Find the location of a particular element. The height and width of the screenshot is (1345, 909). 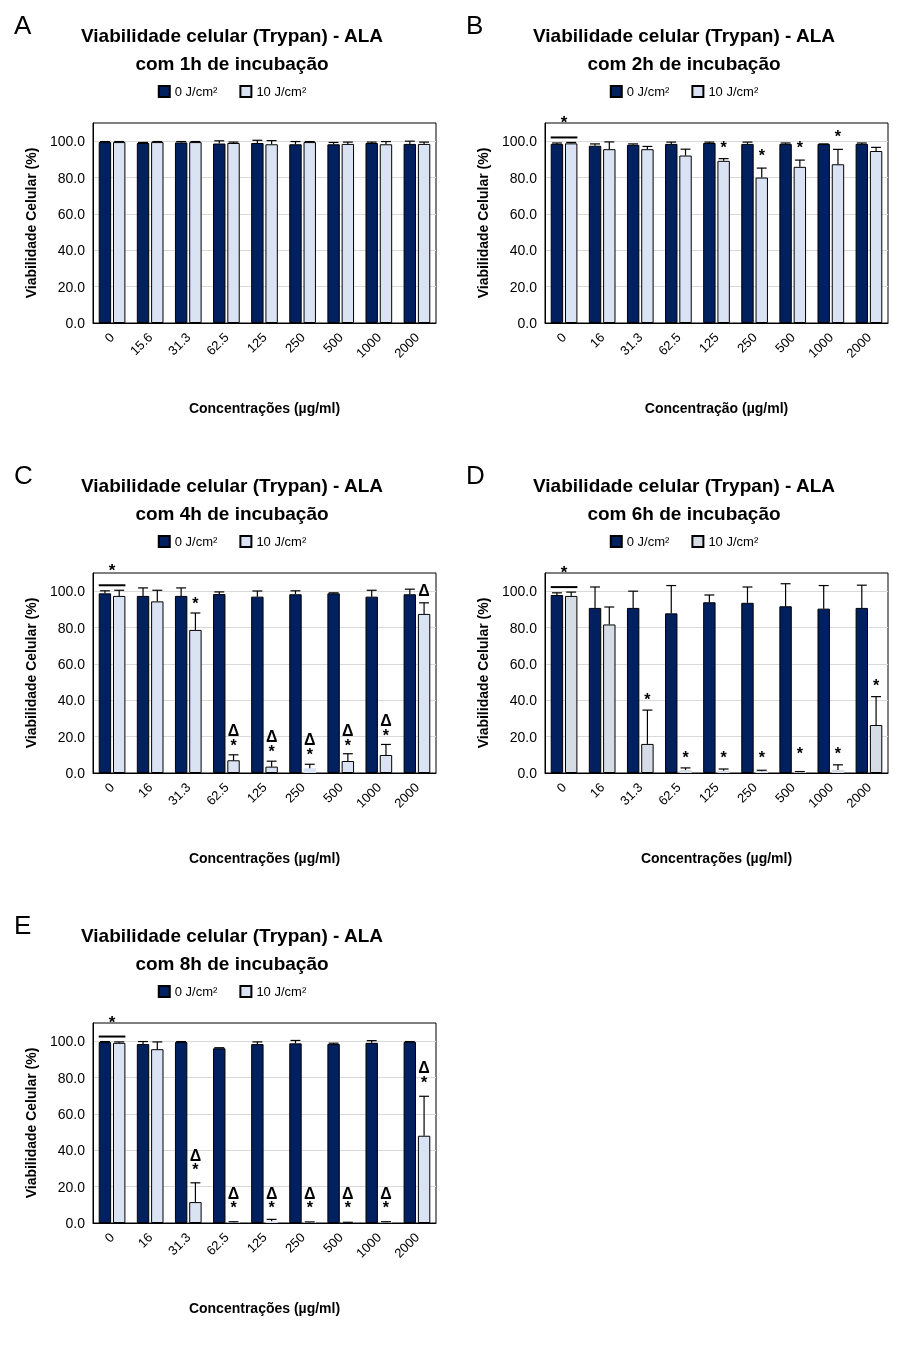

text: D is located at coordinates (475, 475).